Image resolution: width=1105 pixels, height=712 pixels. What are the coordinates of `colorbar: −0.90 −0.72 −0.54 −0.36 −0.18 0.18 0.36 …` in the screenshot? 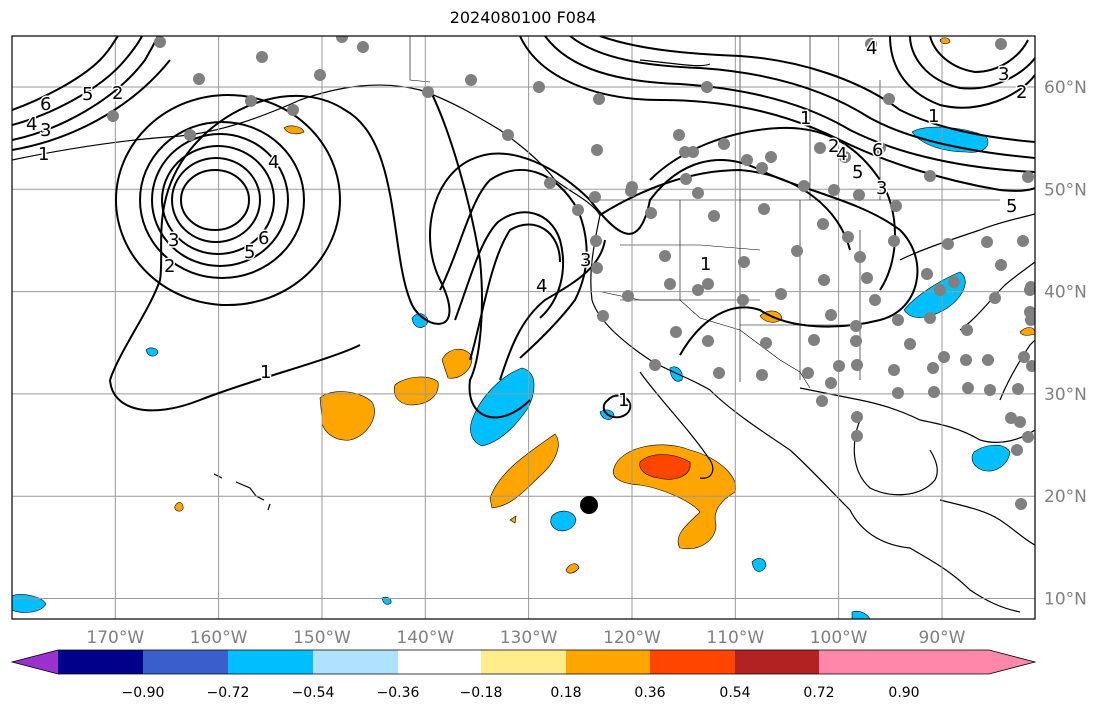 It's located at (523, 675).